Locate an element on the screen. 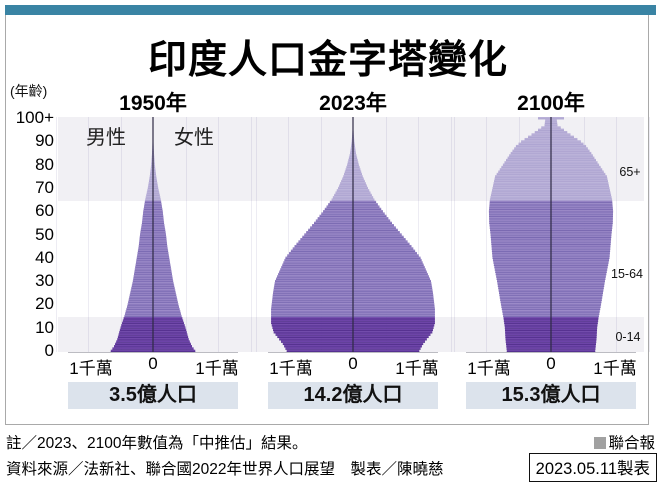  group-label-15-64: 15-64 is located at coordinates (627, 274).